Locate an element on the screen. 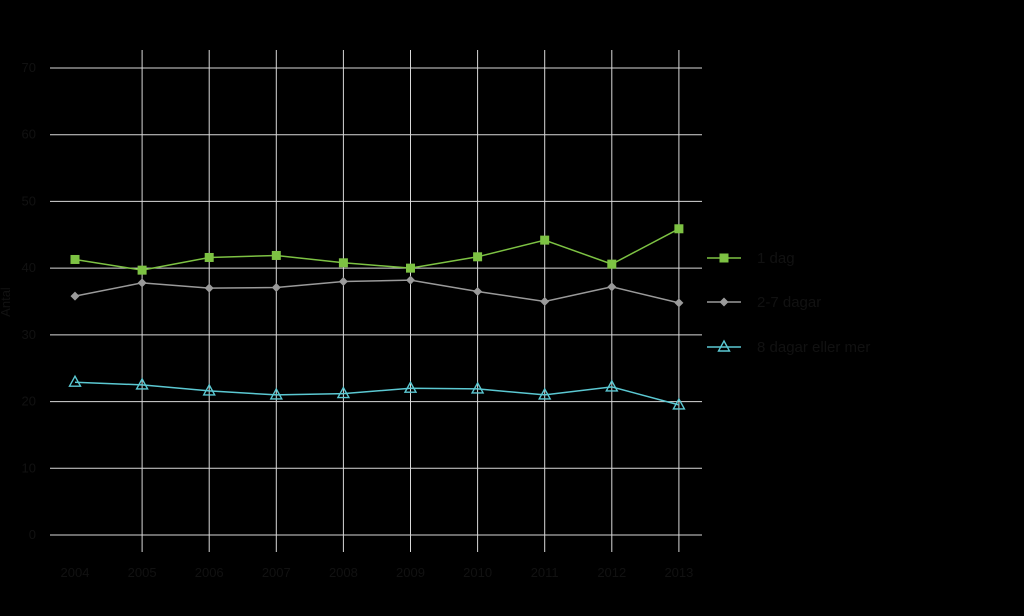 This screenshot has width=1024, height=616. y-tick-label: 70 is located at coordinates (29, 67).